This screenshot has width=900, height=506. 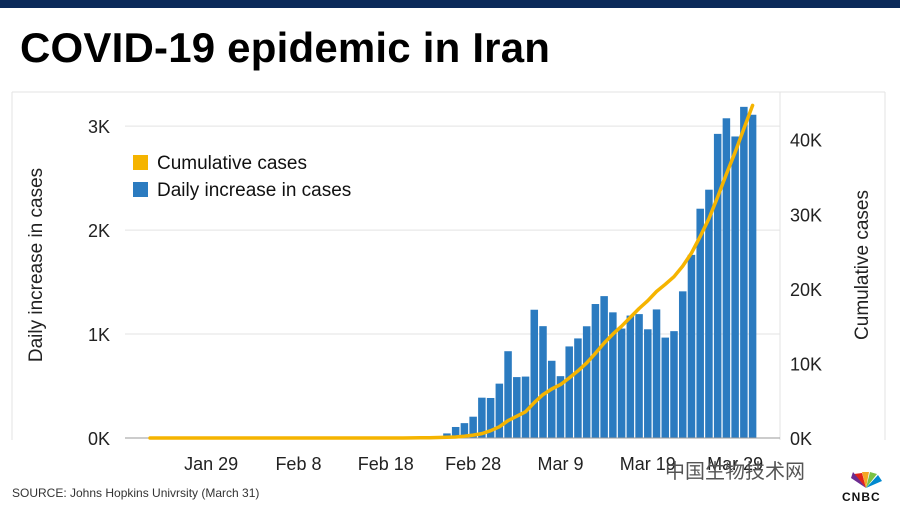 I want to click on y2-tick-label: 40K, so click(x=806, y=141).